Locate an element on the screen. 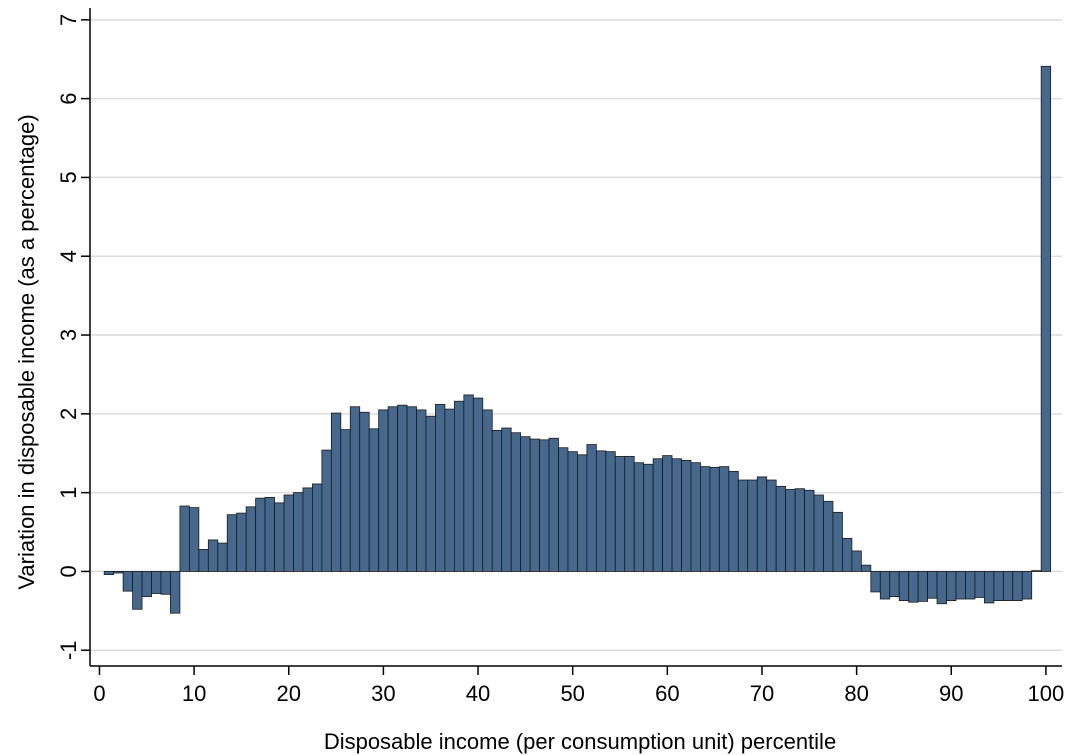 The height and width of the screenshot is (755, 1073). y-tick-label-6: 6 is located at coordinates (68, 98).